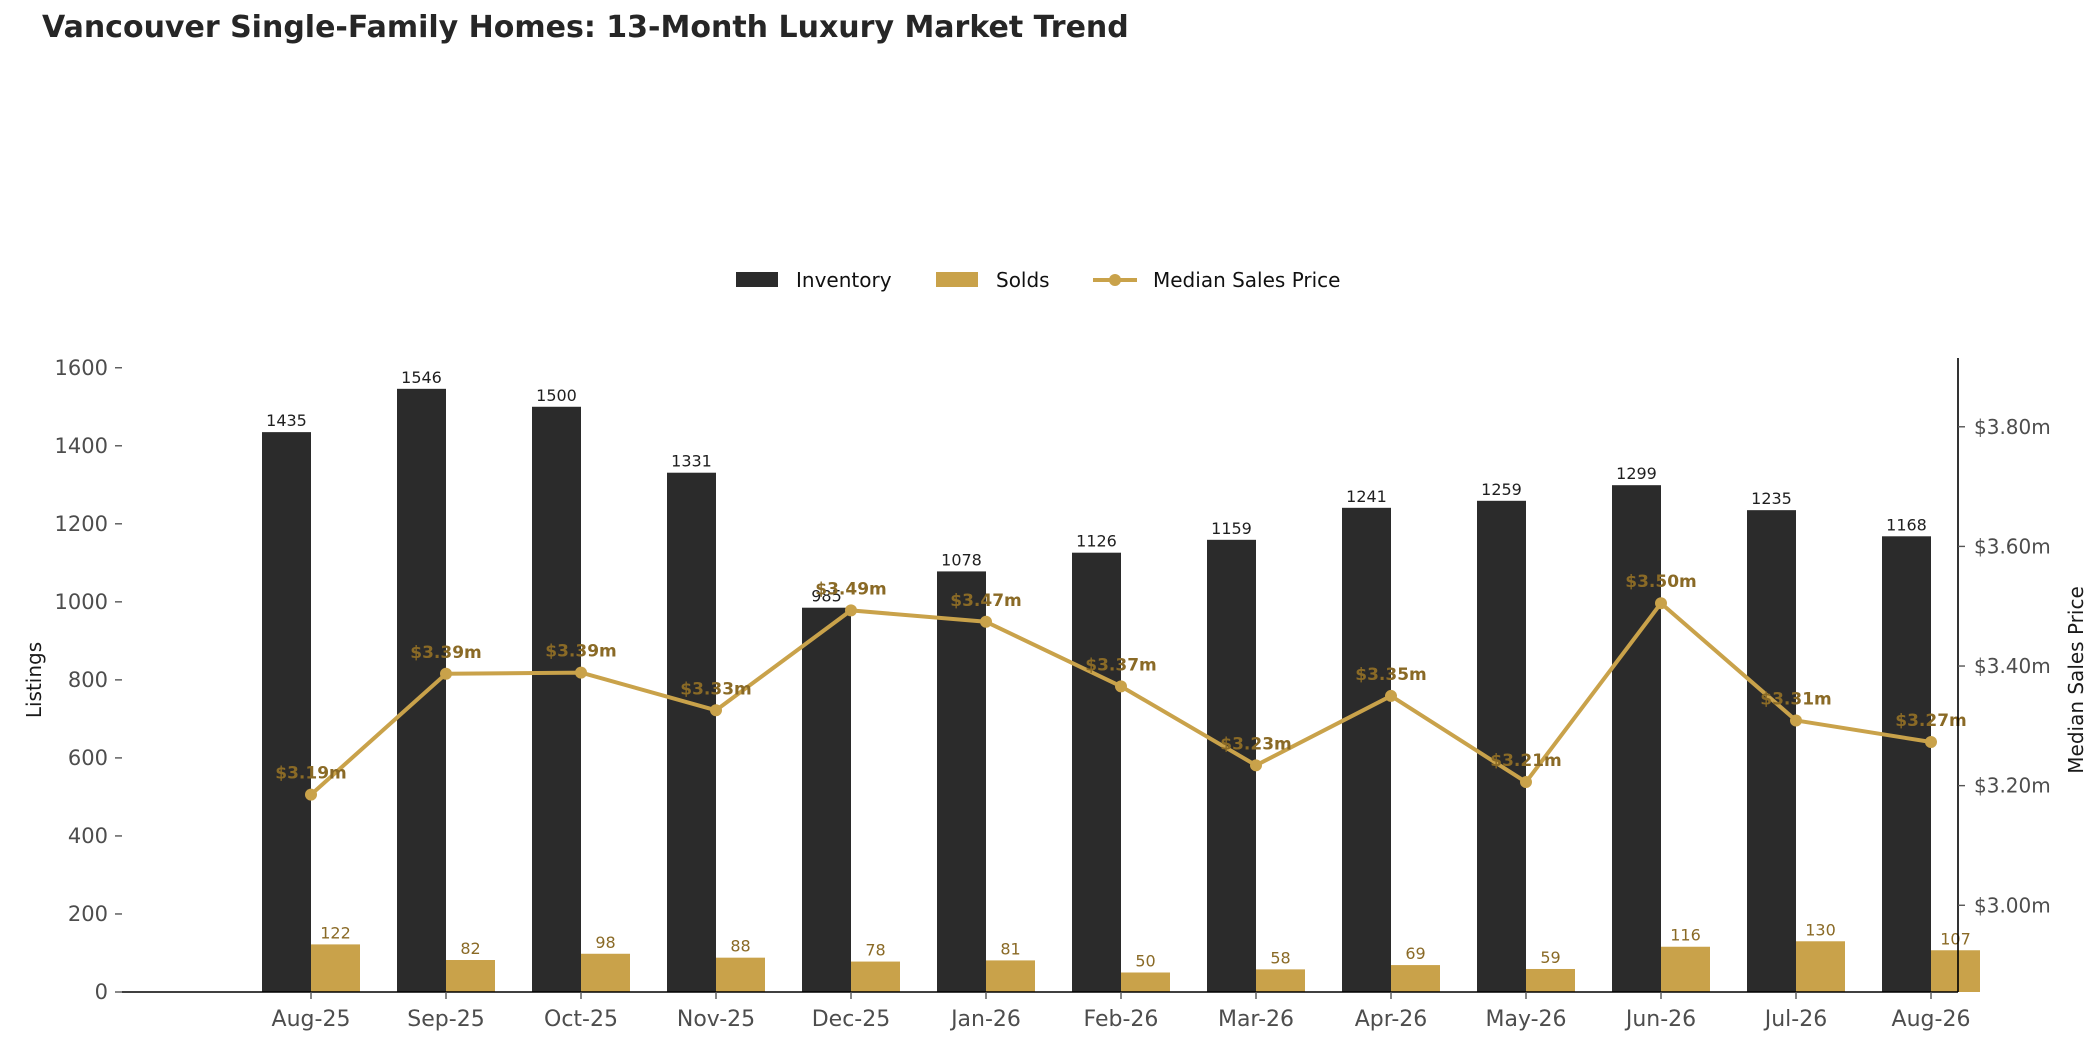 This screenshot has height=1050, width=2100. Describe the element at coordinates (581, 1019) in the screenshot. I see `x-tick-label: Oct-25` at that location.